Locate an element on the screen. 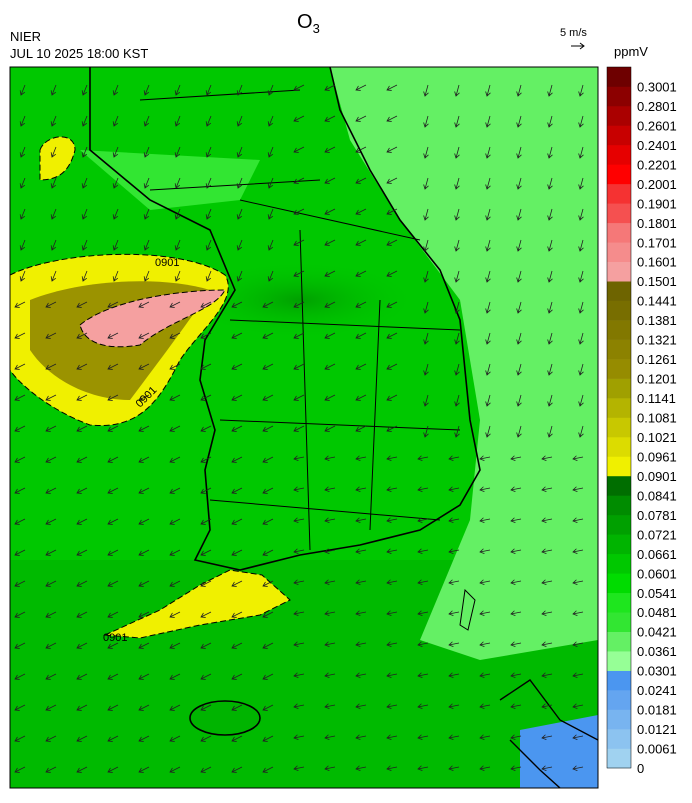  colorbar-unit: ppmV is located at coordinates (631, 51).